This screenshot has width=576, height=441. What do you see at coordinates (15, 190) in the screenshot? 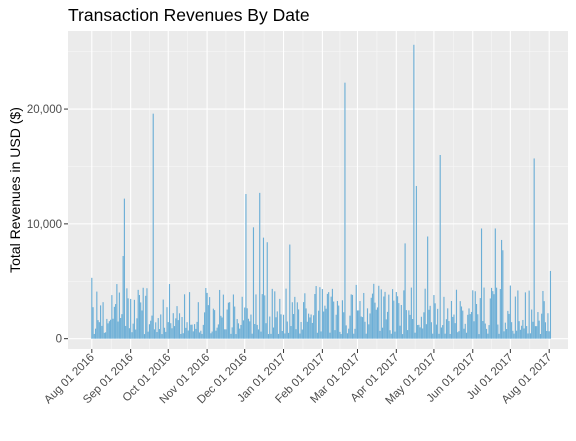
I see `y-axis-title: Total Revenues in USD ($)` at bounding box center [15, 190].